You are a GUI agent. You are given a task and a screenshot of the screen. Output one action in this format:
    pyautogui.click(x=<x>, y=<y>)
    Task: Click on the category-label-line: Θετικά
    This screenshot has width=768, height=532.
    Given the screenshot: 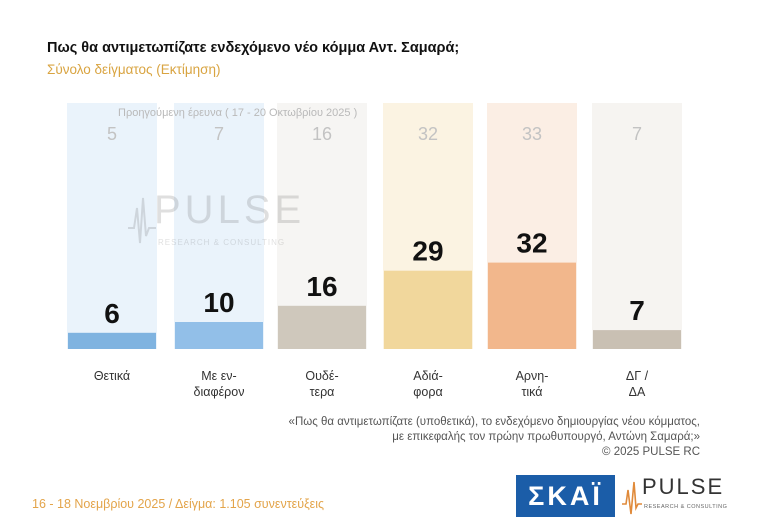 What is the action you would take?
    pyautogui.click(x=112, y=376)
    